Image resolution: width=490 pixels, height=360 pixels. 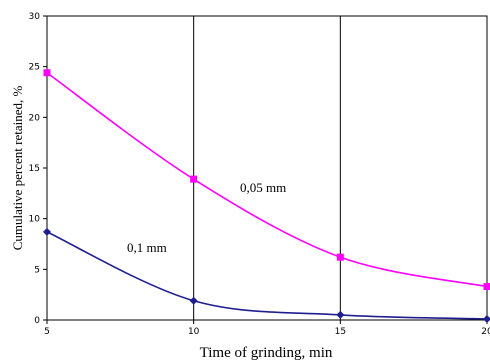 What do you see at coordinates (147, 247) in the screenshot?
I see `series-label: 0,1 mm` at bounding box center [147, 247].